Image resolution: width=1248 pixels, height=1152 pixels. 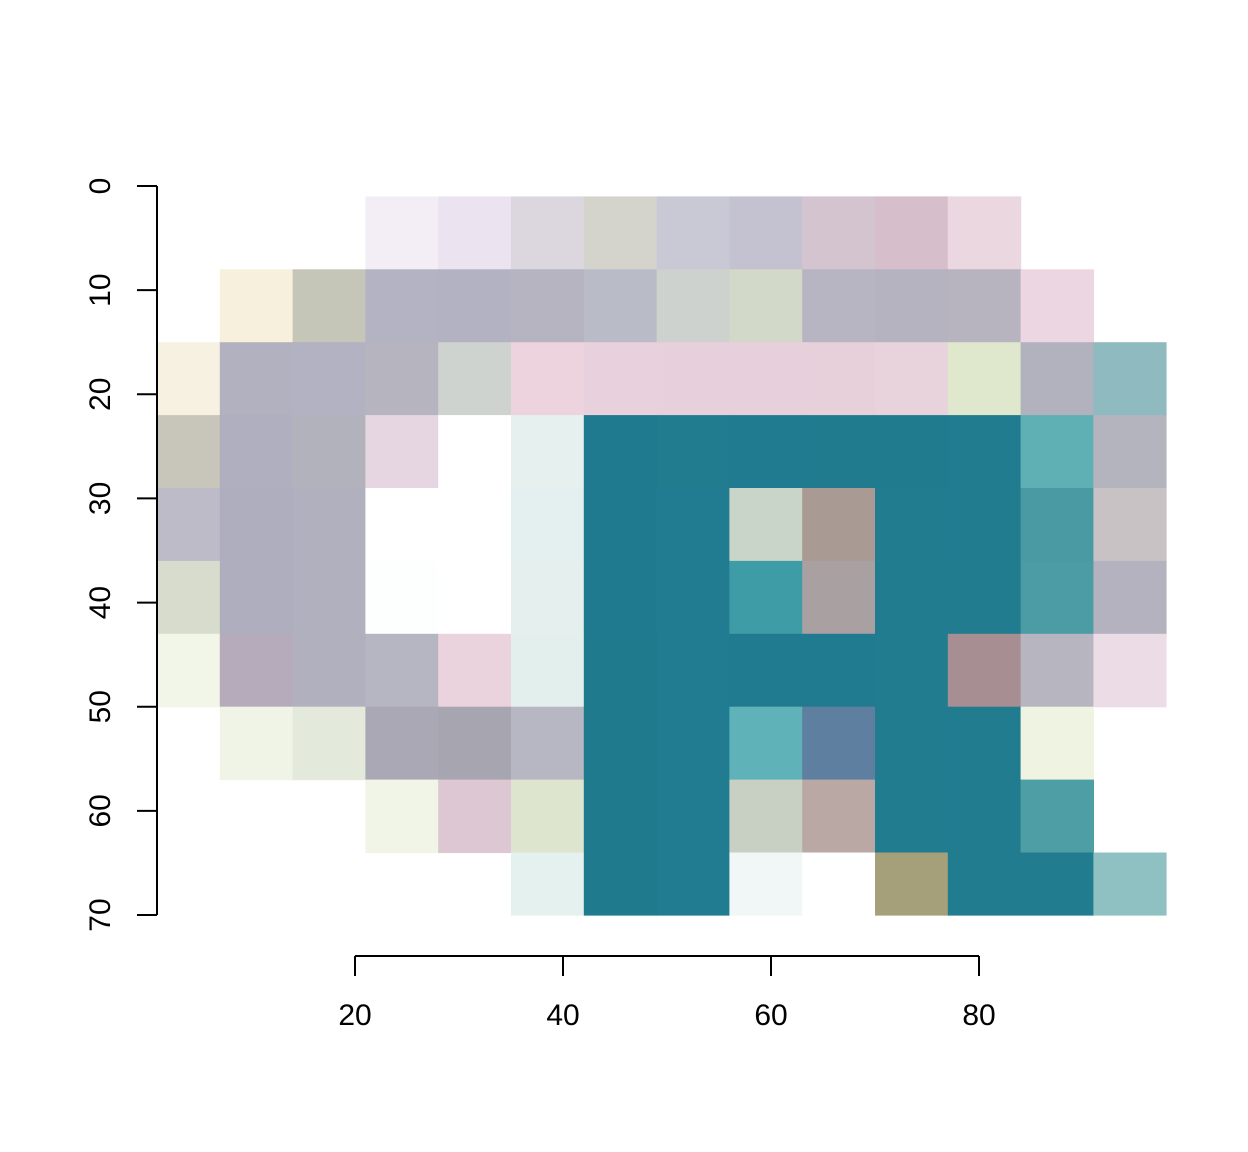 What do you see at coordinates (100, 810) in the screenshot?
I see `y-tick-label: 60` at bounding box center [100, 810].